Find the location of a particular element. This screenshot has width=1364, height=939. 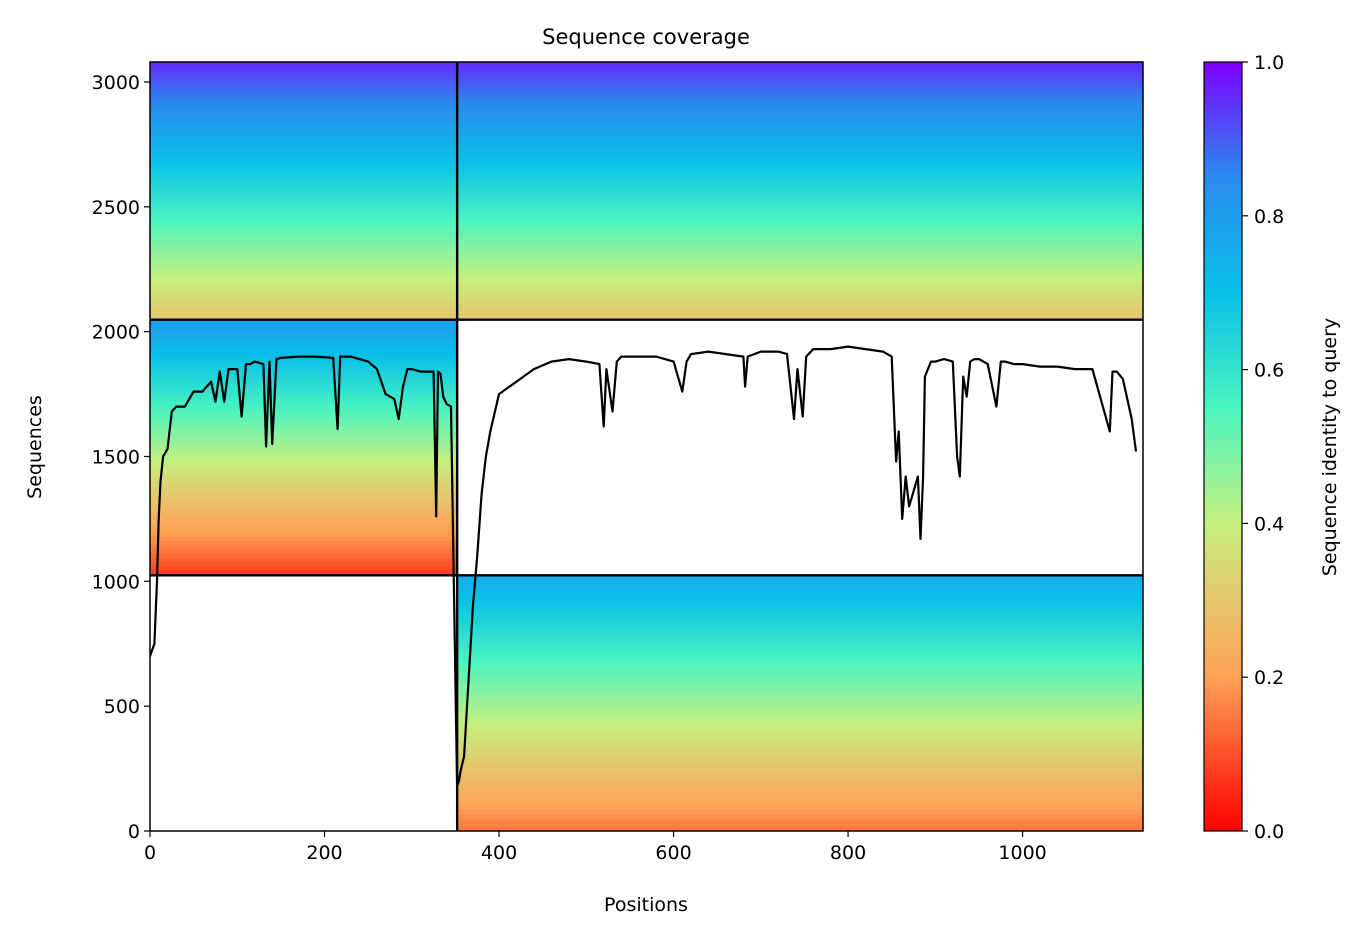

x-tick-label: 200 is located at coordinates (324, 853).